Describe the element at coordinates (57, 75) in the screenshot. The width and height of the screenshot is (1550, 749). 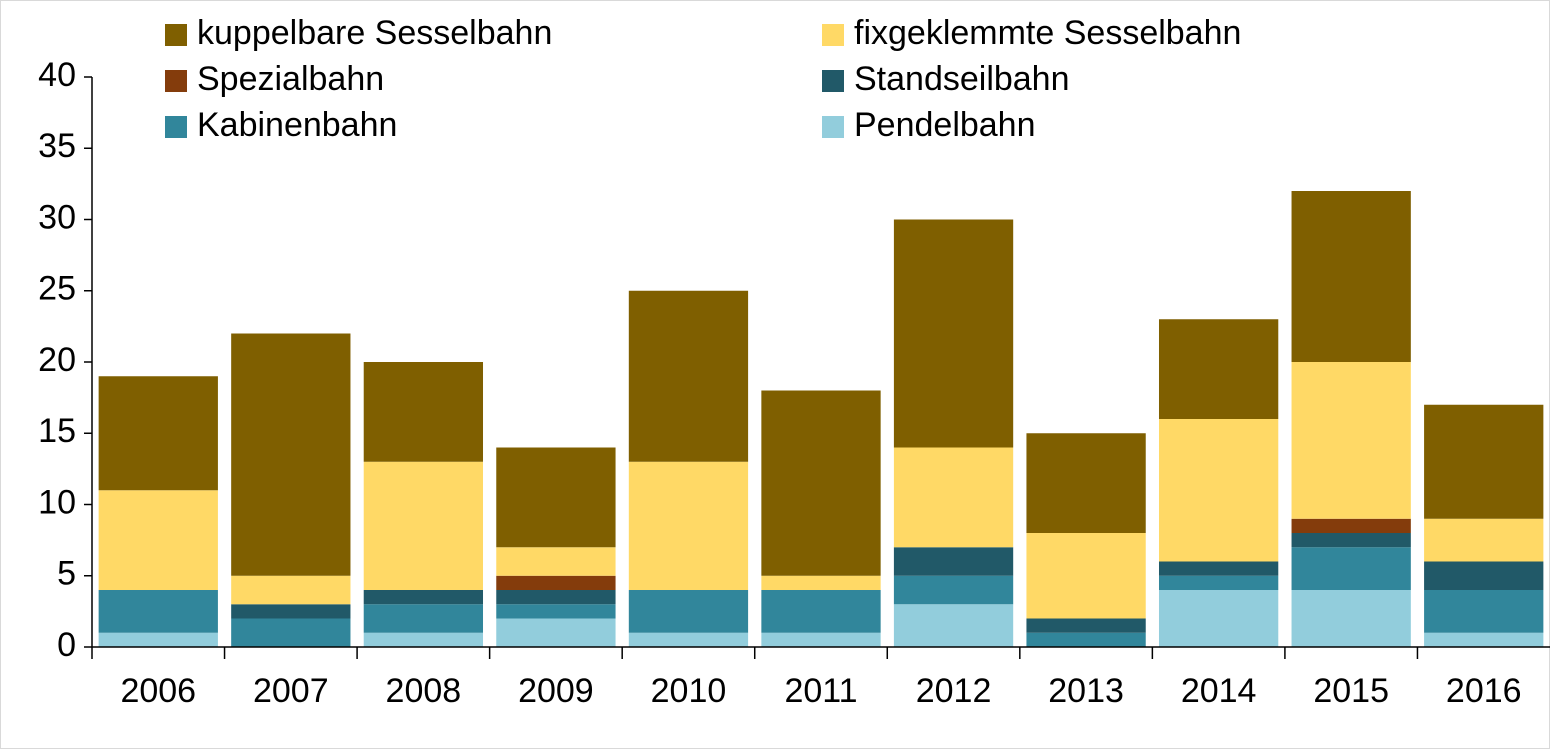
I see `y-tick-label: 40` at that location.